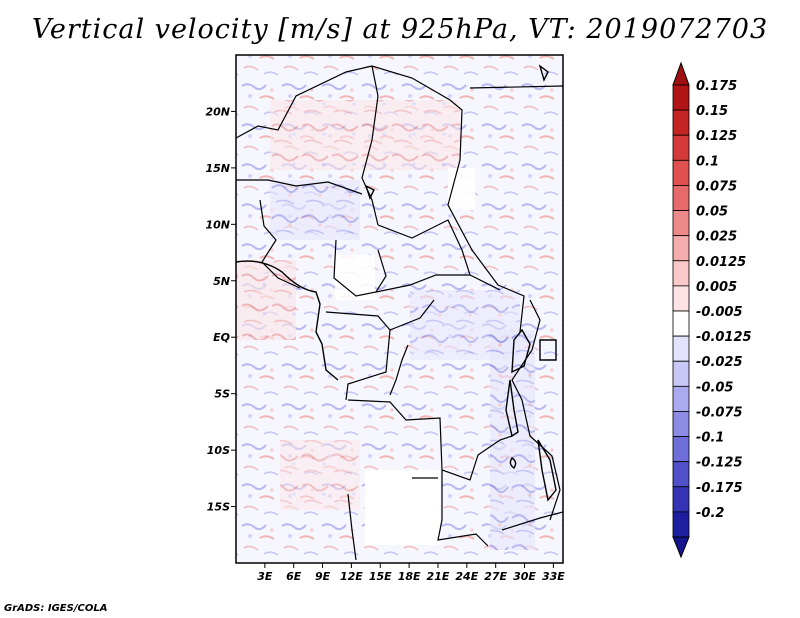 The height and width of the screenshot is (618, 800). Describe the element at coordinates (409, 576) in the screenshot. I see `lon-tick-label: 18E` at that location.